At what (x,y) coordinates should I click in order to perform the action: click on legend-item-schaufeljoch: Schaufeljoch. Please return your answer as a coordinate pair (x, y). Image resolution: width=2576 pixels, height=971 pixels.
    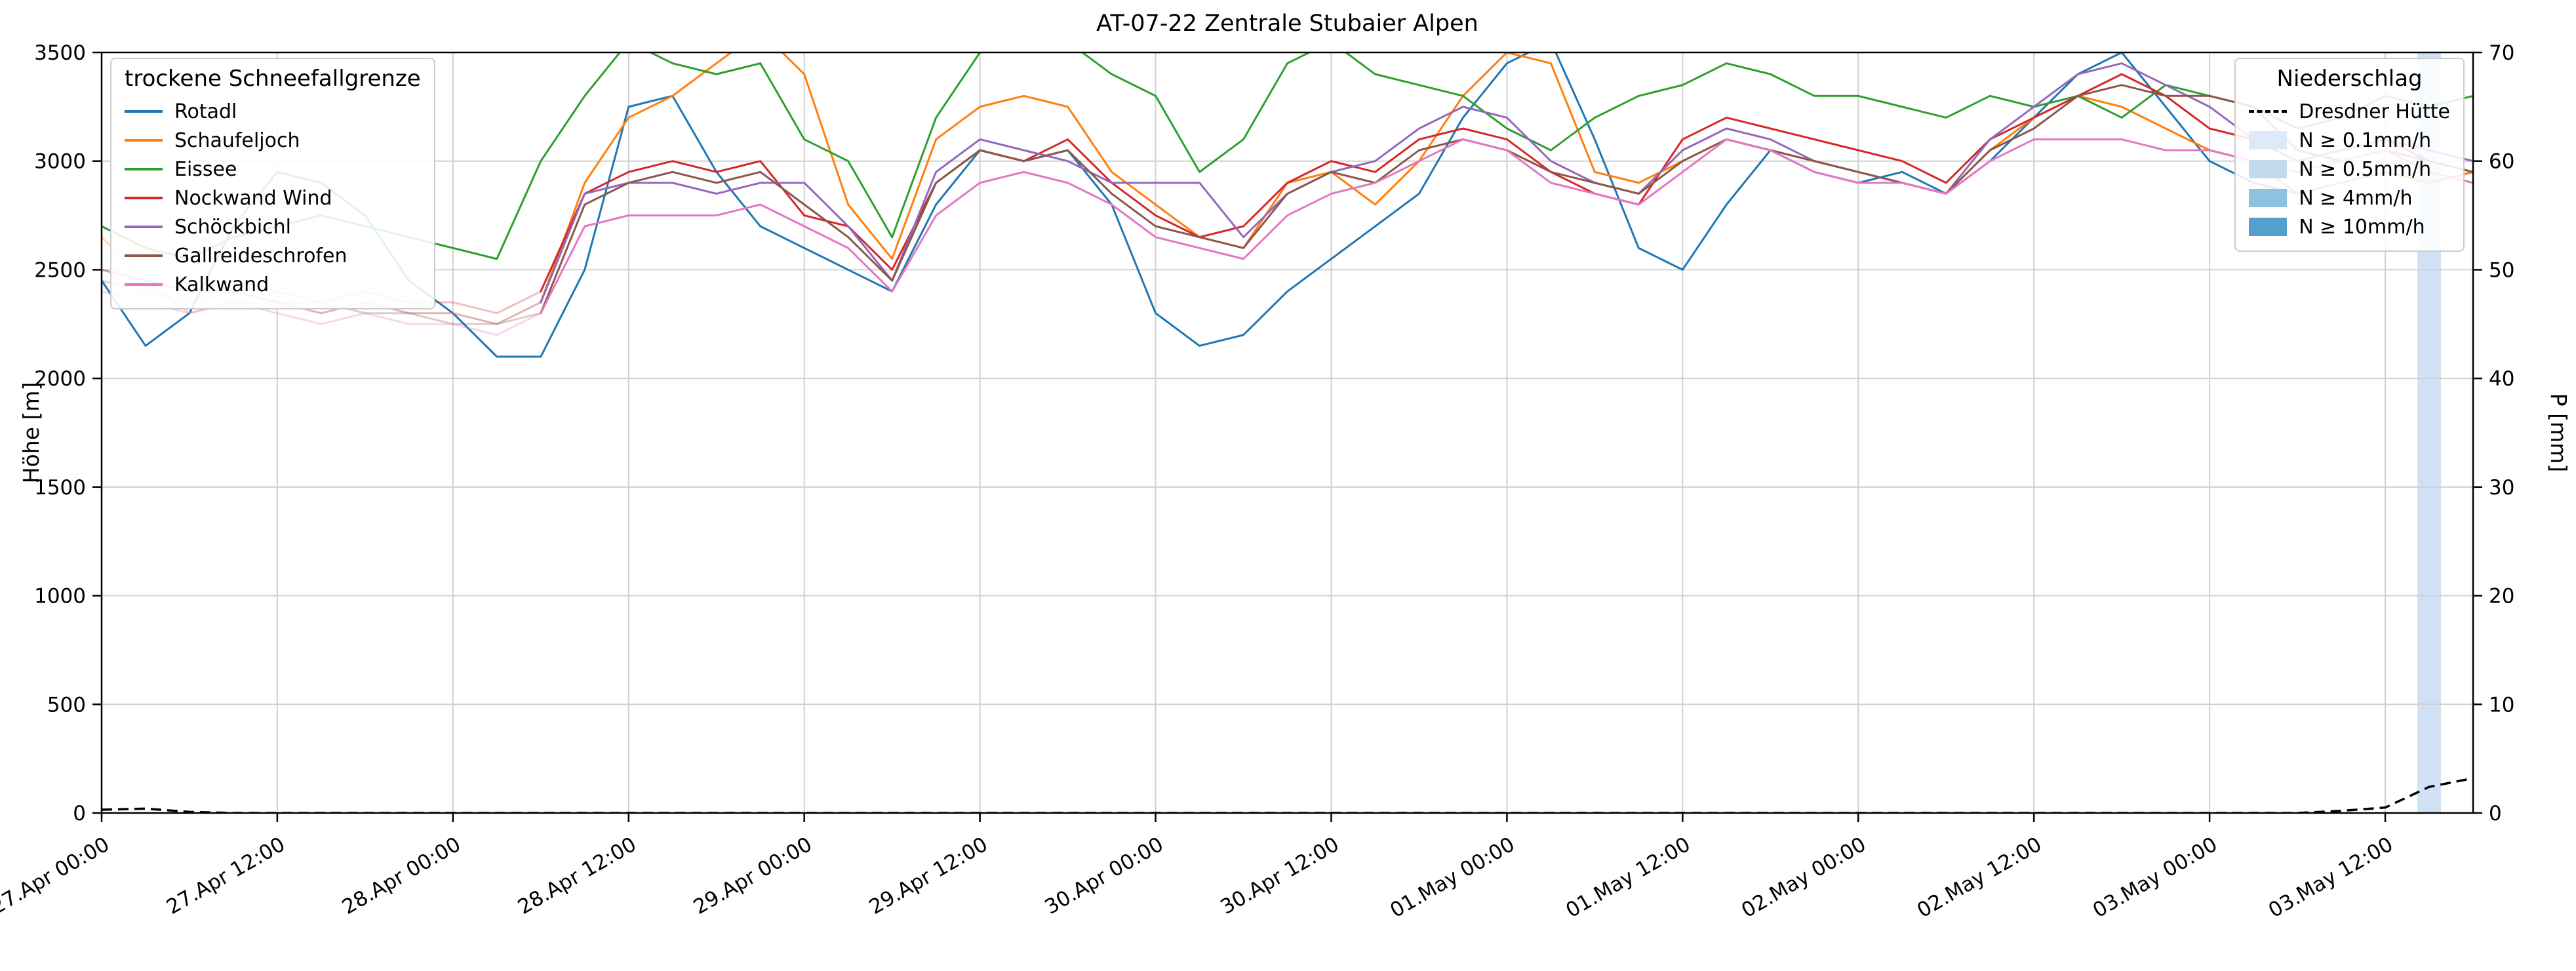
    Looking at the image, I should click on (273, 140).